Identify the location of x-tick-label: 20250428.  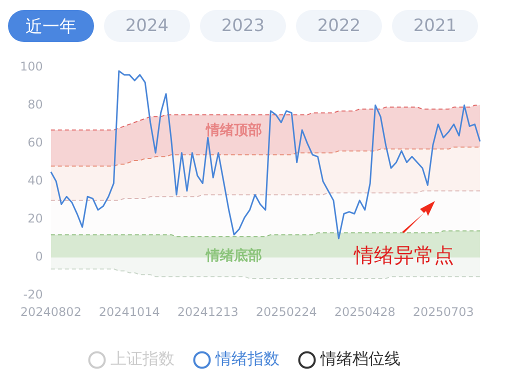
(365, 311).